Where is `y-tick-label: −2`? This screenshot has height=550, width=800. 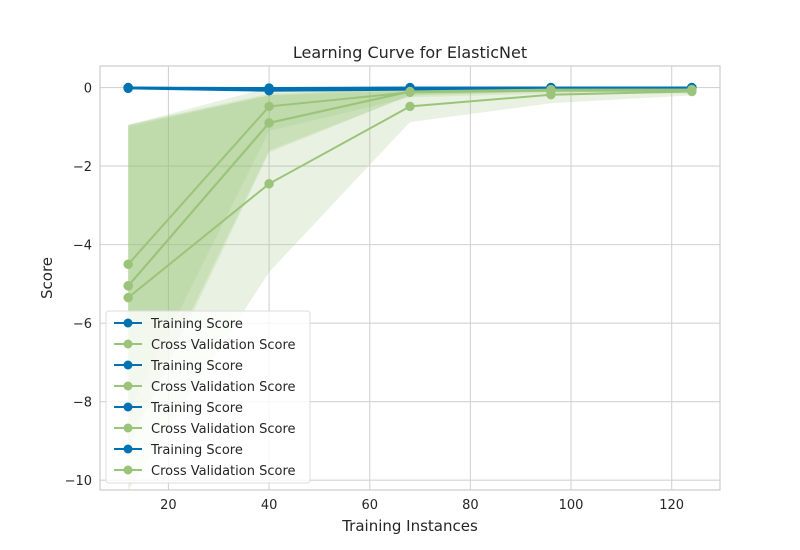
y-tick-label: −2 is located at coordinates (82, 167).